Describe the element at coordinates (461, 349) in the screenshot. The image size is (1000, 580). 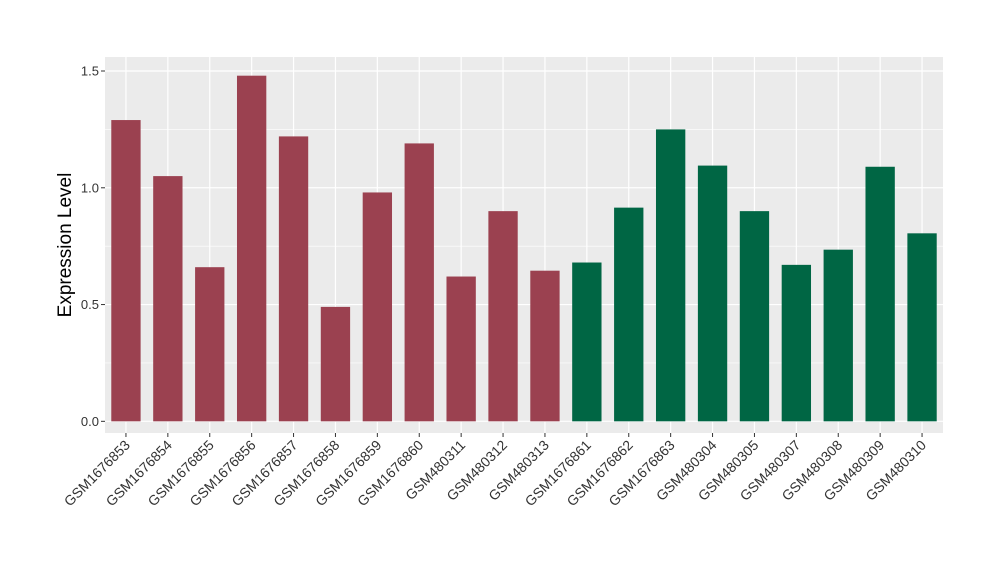
I see `bar-GSM480311` at that location.